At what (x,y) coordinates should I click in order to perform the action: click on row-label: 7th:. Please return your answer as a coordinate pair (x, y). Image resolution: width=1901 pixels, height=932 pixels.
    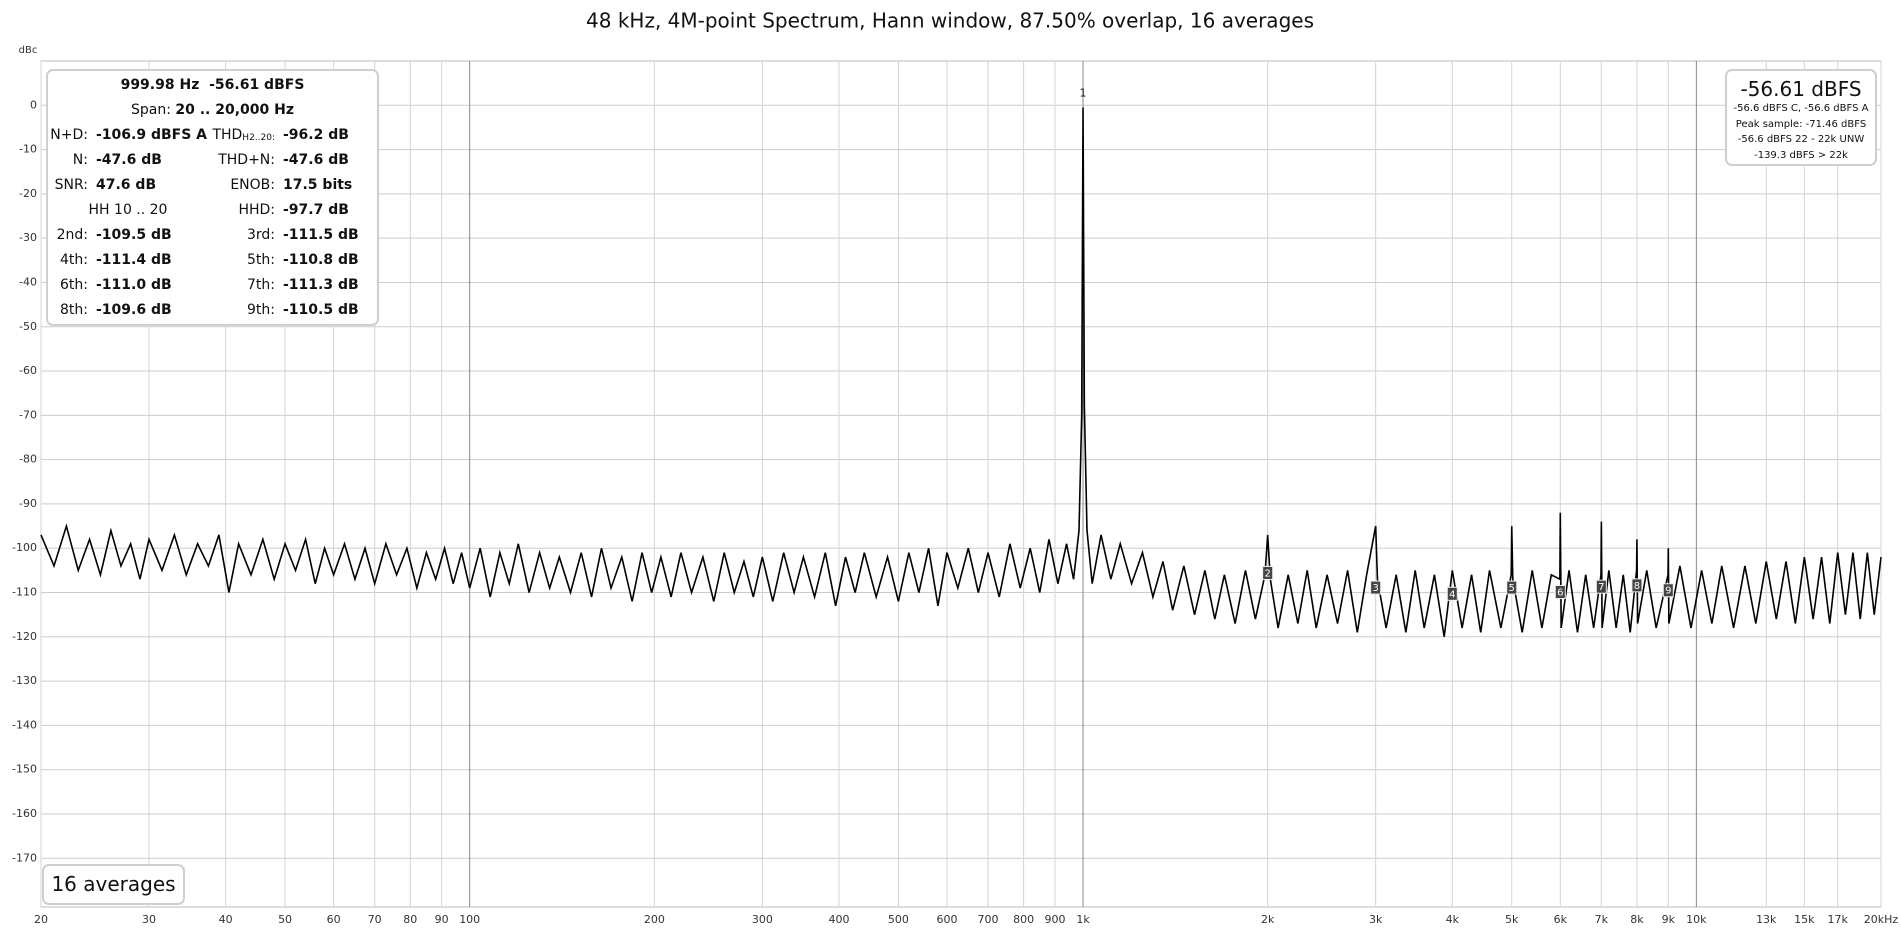
    Looking at the image, I should click on (261, 285).